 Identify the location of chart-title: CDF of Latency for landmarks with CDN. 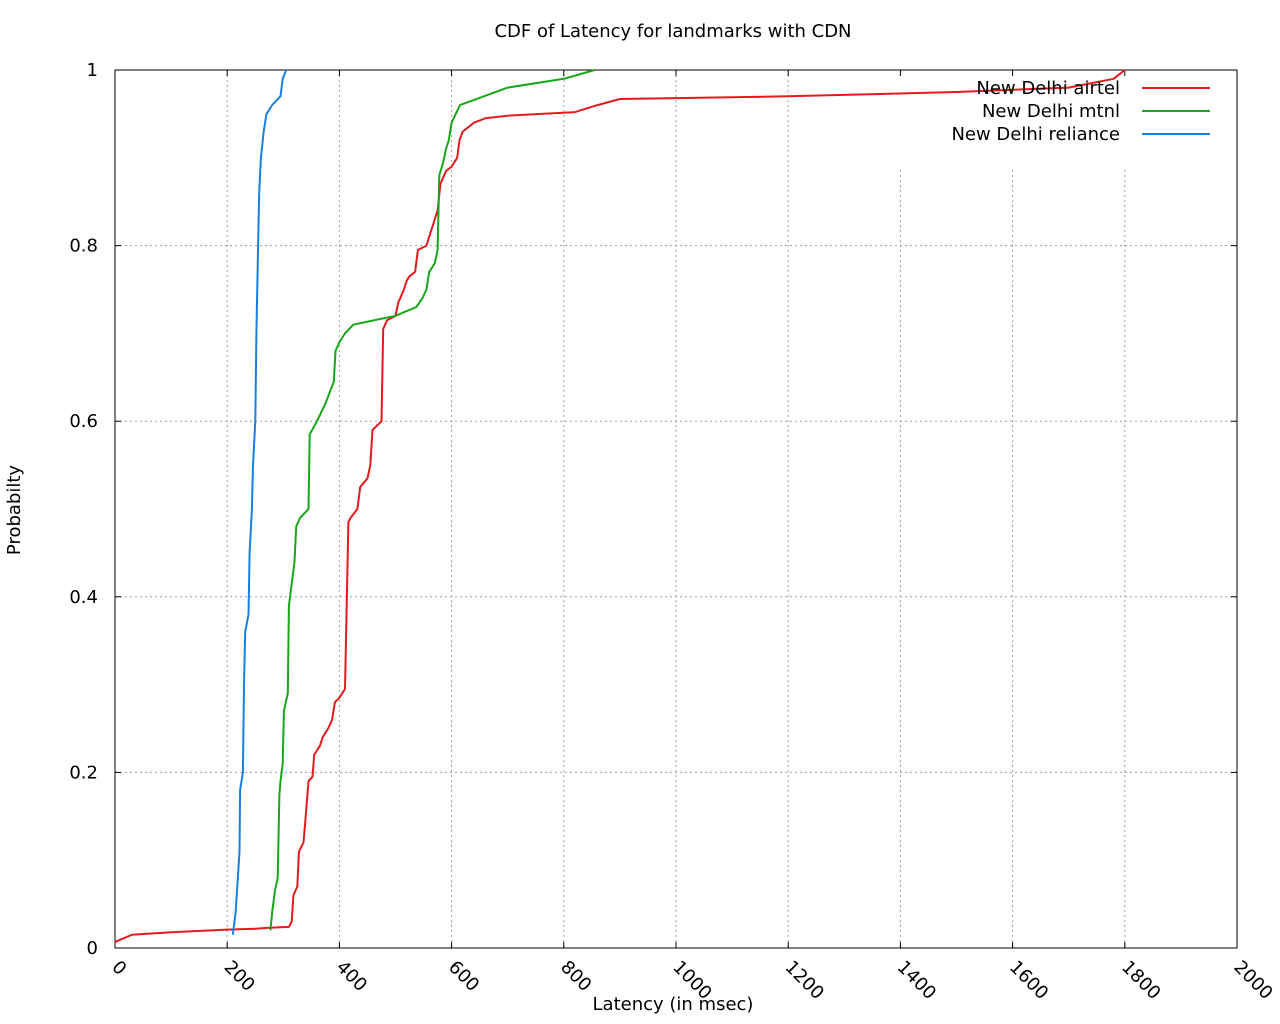
(672, 31).